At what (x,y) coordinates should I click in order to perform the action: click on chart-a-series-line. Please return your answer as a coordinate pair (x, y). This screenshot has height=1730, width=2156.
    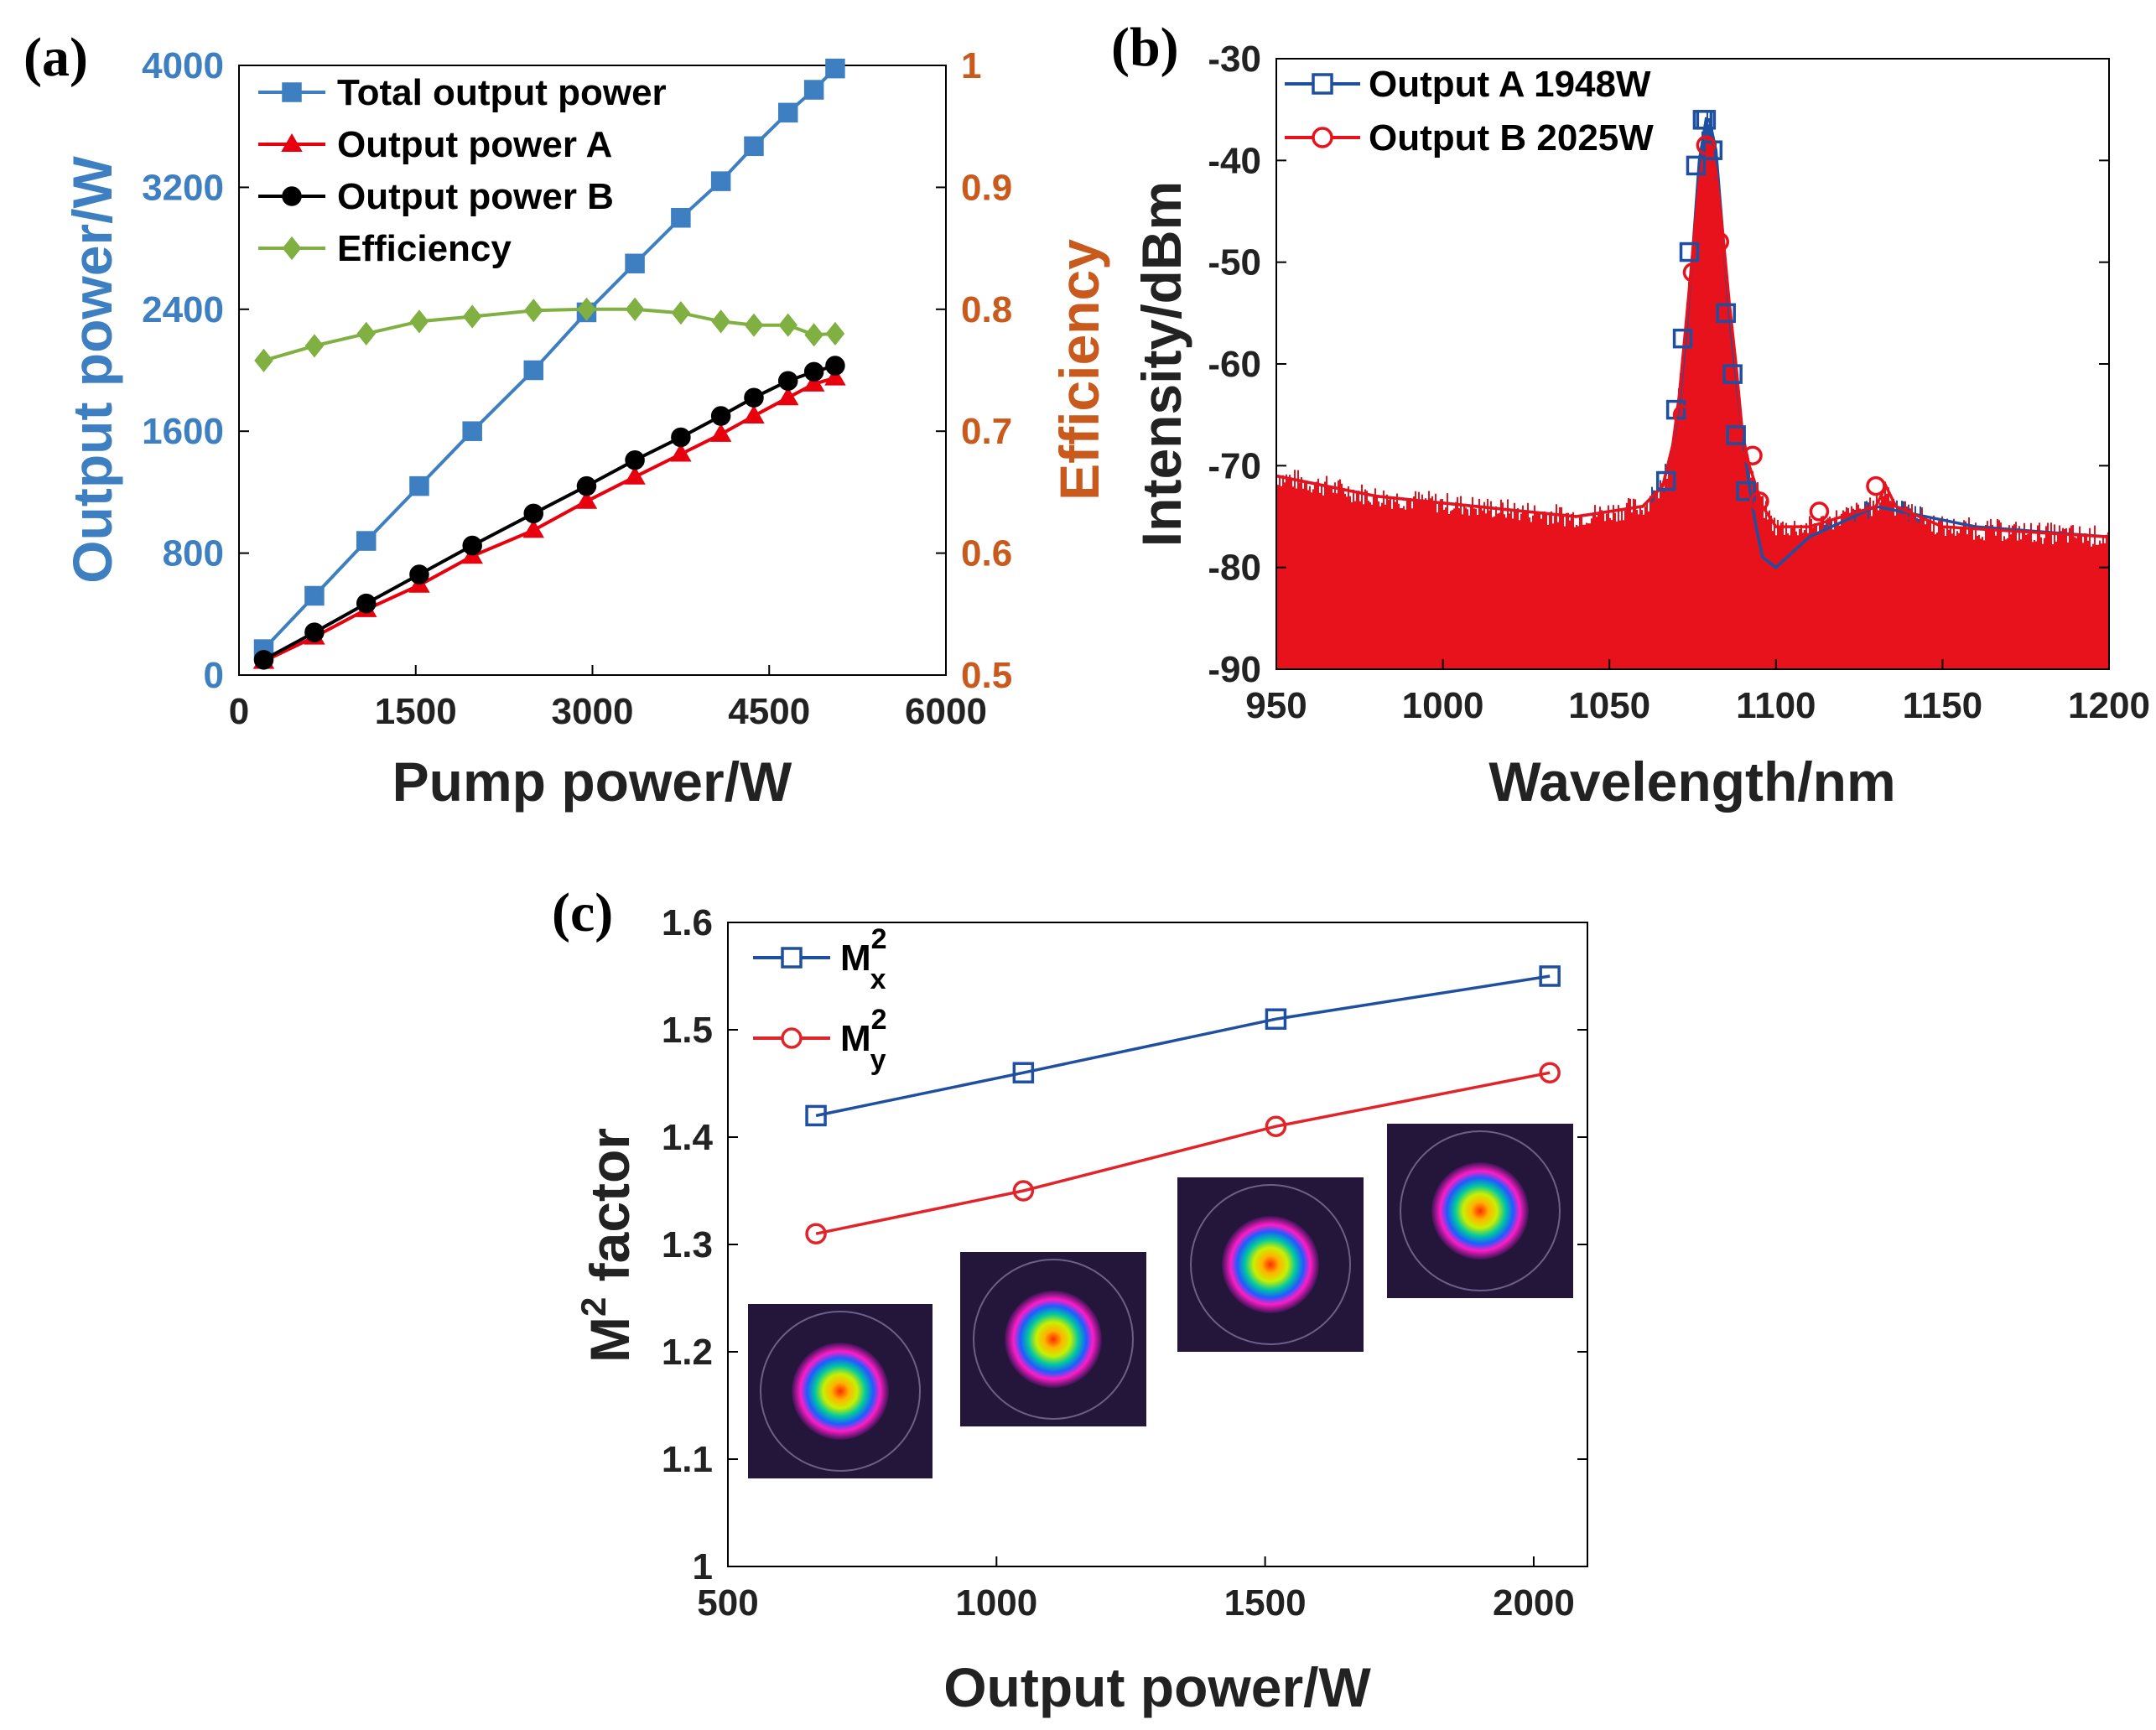
    Looking at the image, I should click on (549, 513).